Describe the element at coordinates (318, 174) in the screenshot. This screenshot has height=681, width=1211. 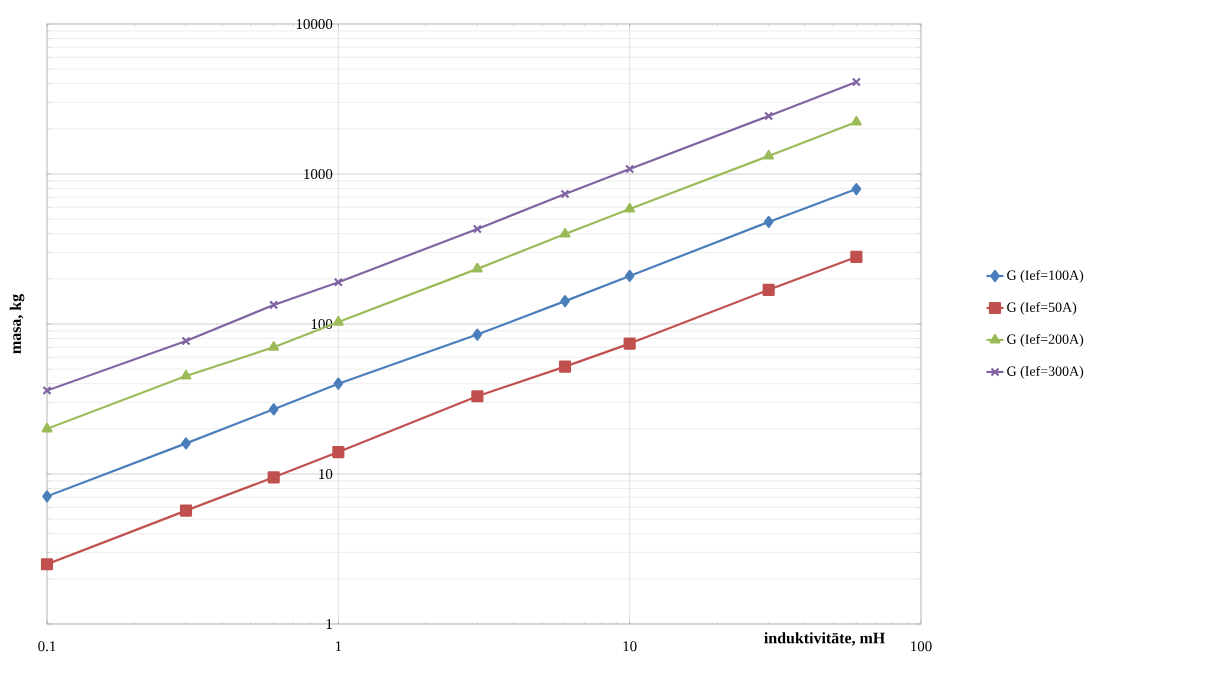
I see `y-tick-label: 1000` at that location.